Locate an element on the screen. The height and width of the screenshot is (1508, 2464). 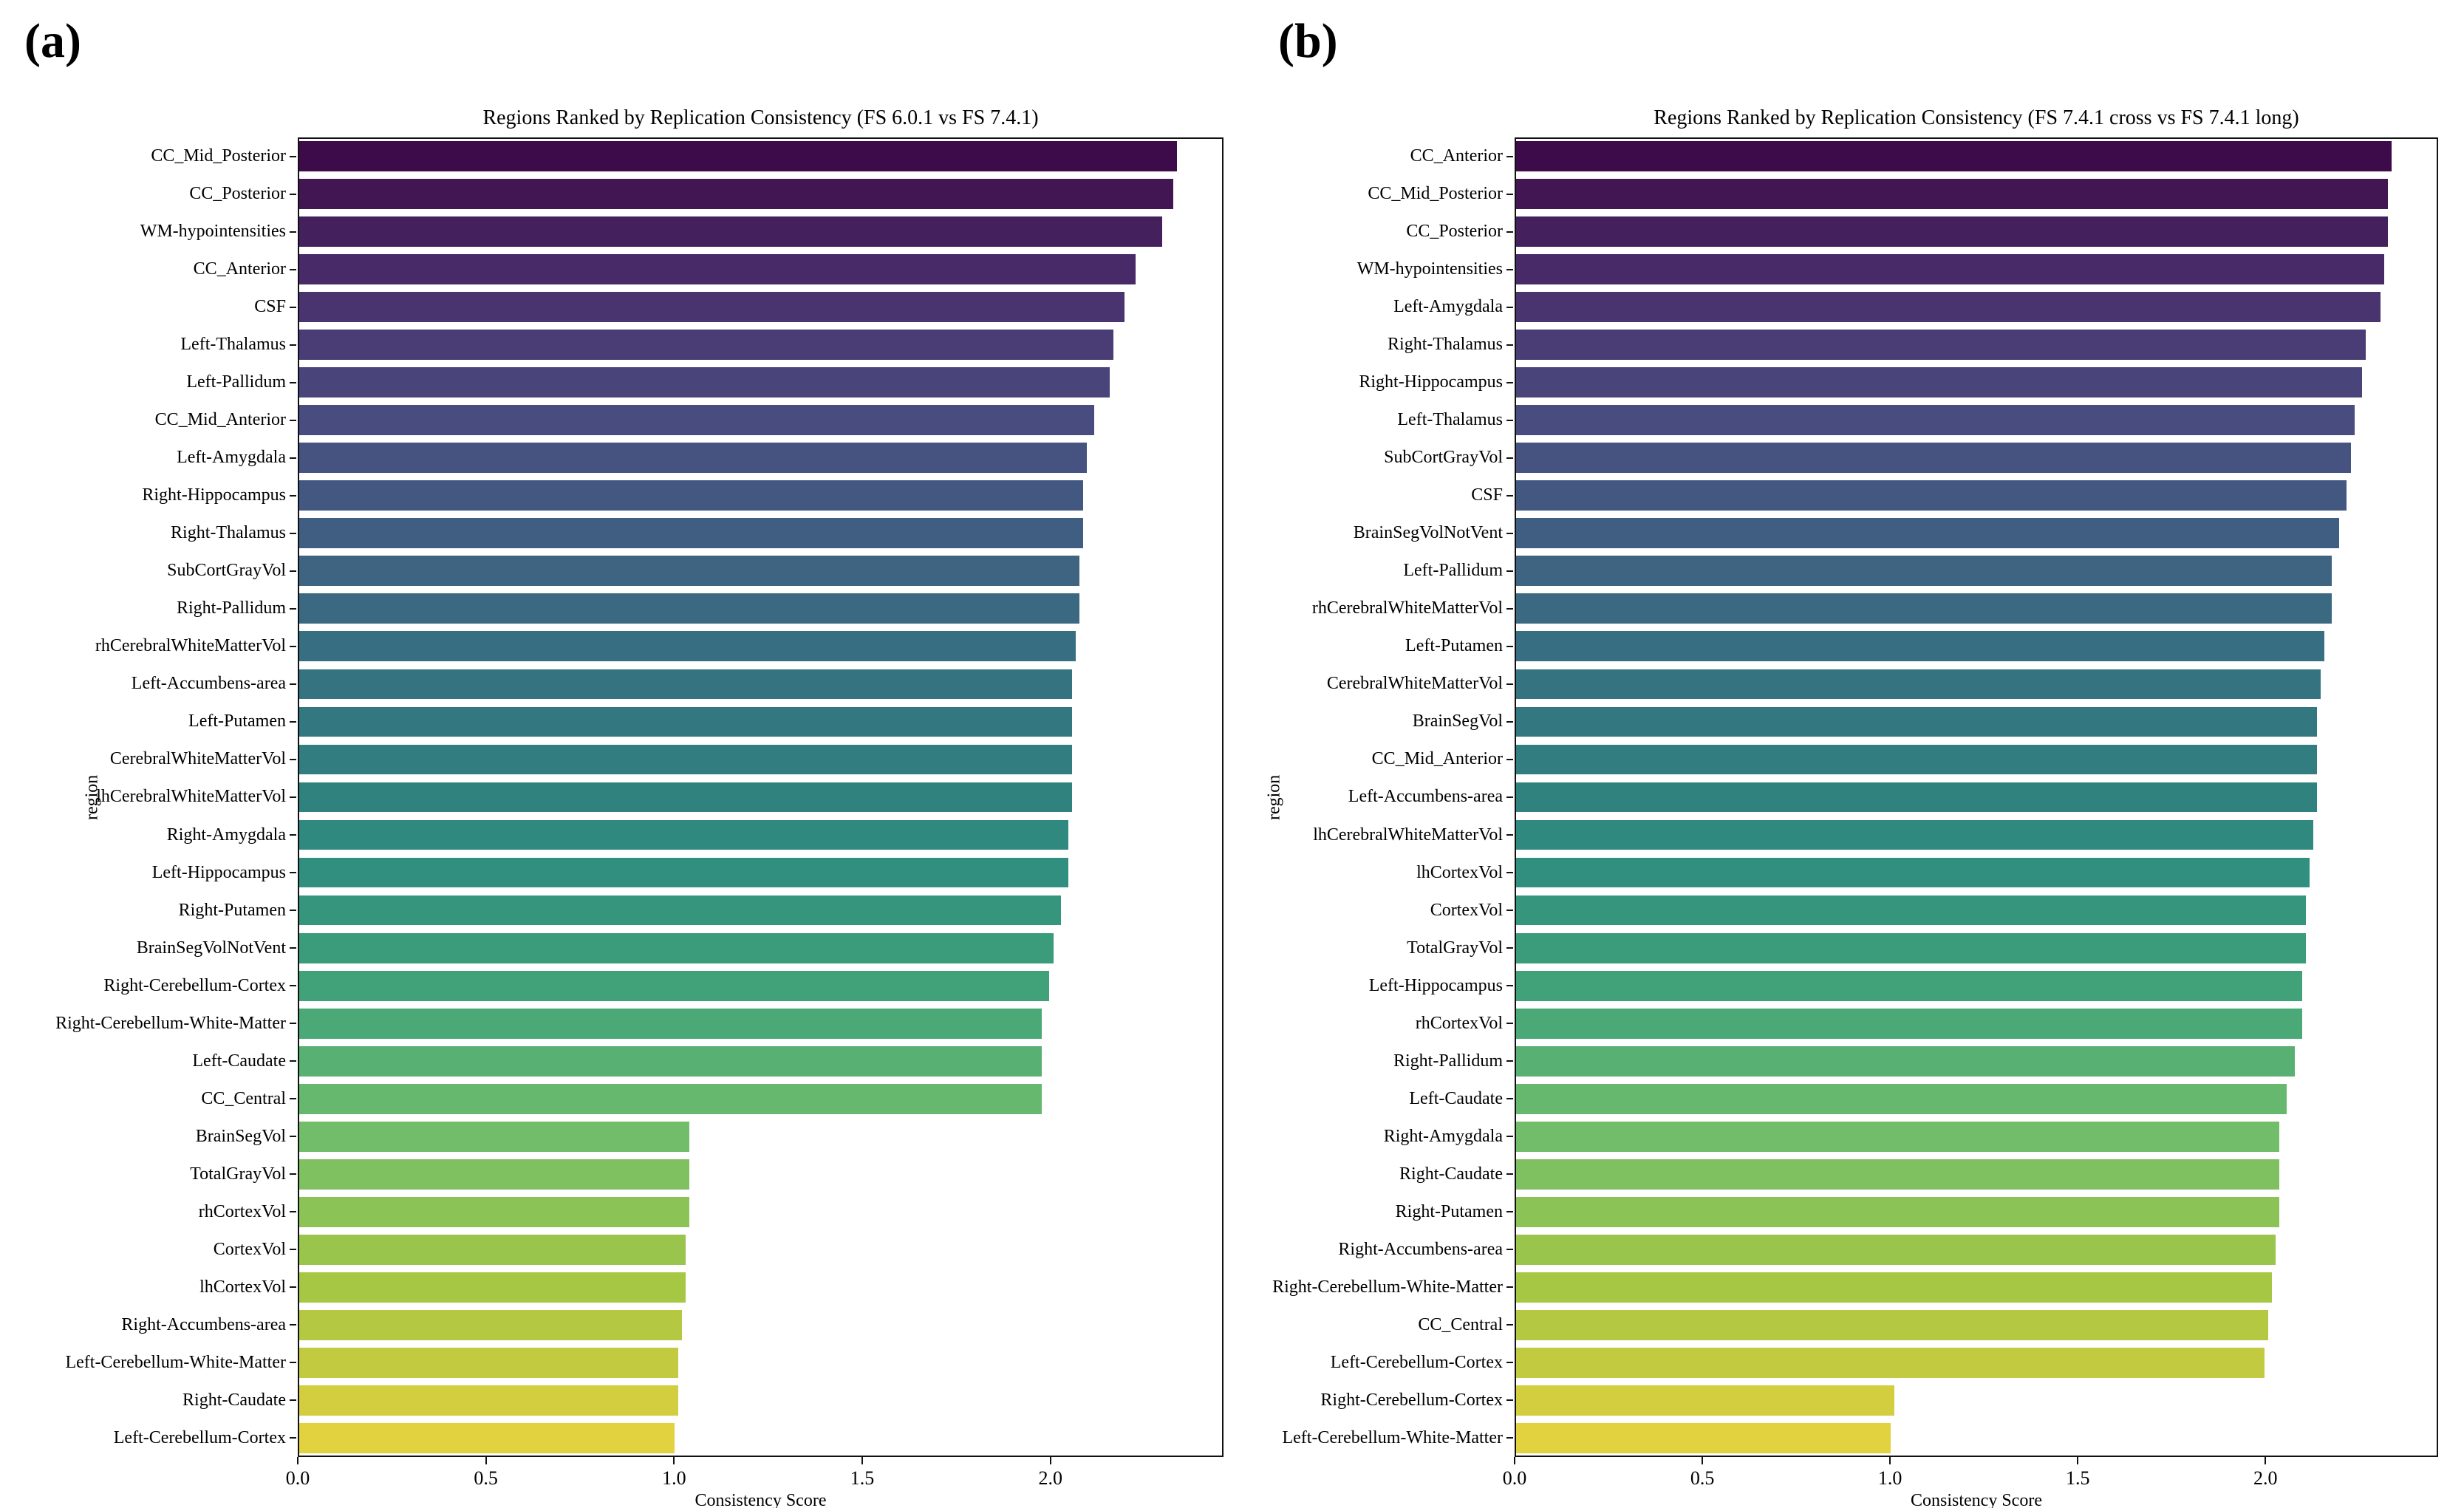
bar-CC_Mid_Anterior is located at coordinates (1917, 759).